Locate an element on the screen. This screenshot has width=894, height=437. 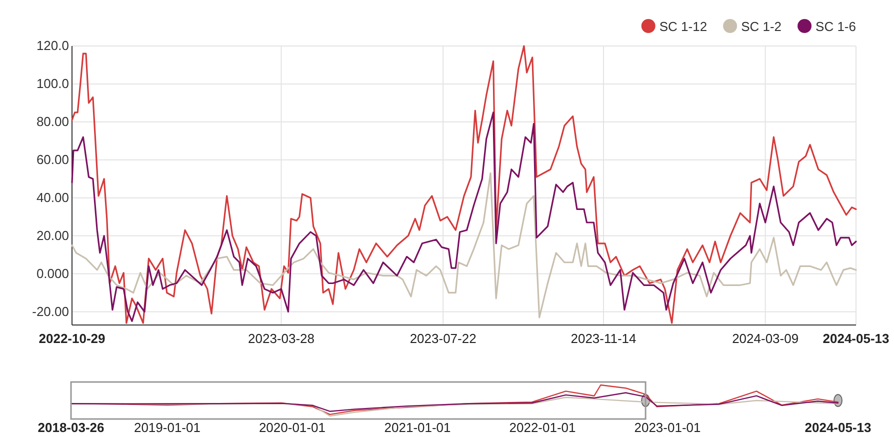
x-tick-label: 2018-03-26 is located at coordinates (71, 428).